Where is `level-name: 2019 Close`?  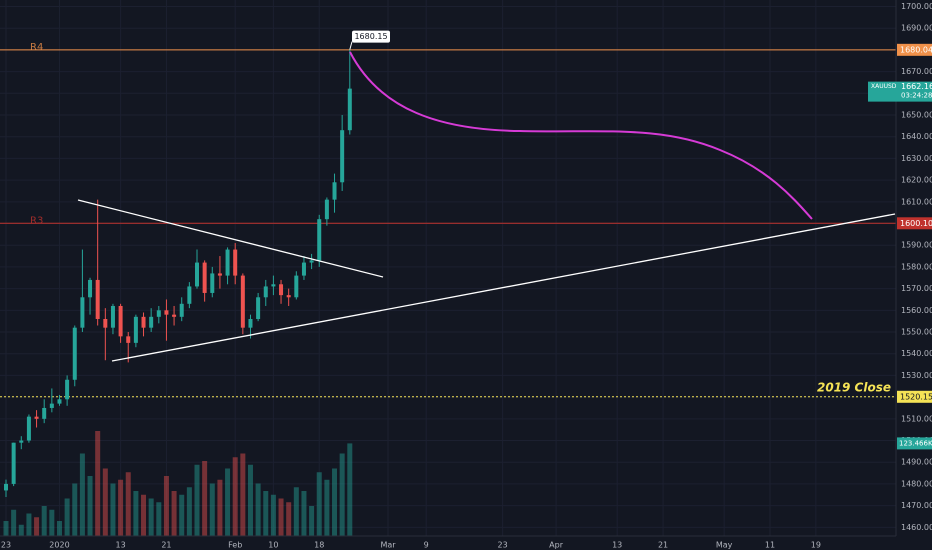
level-name: 2019 Close is located at coordinates (854, 387).